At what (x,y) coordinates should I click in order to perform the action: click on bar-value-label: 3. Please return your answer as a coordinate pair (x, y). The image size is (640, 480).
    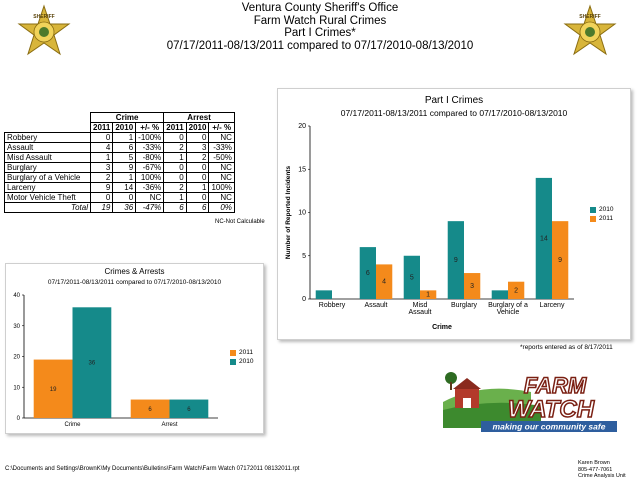
    Looking at the image, I should click on (472, 286).